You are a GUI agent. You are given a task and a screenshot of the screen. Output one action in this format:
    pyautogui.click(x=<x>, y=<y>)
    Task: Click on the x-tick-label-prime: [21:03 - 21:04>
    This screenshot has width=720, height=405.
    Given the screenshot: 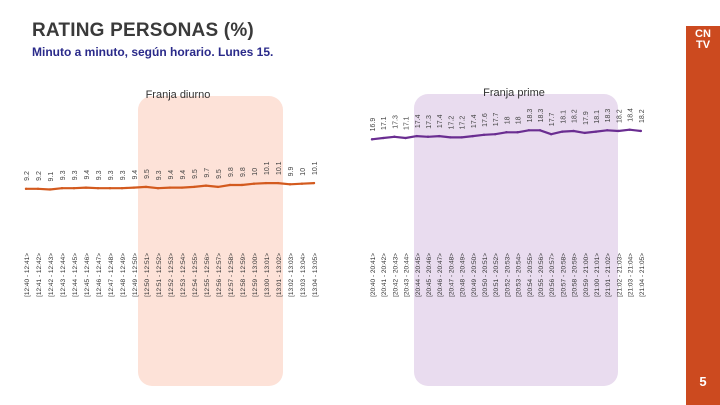 What is the action you would take?
    pyautogui.click(x=631, y=275)
    